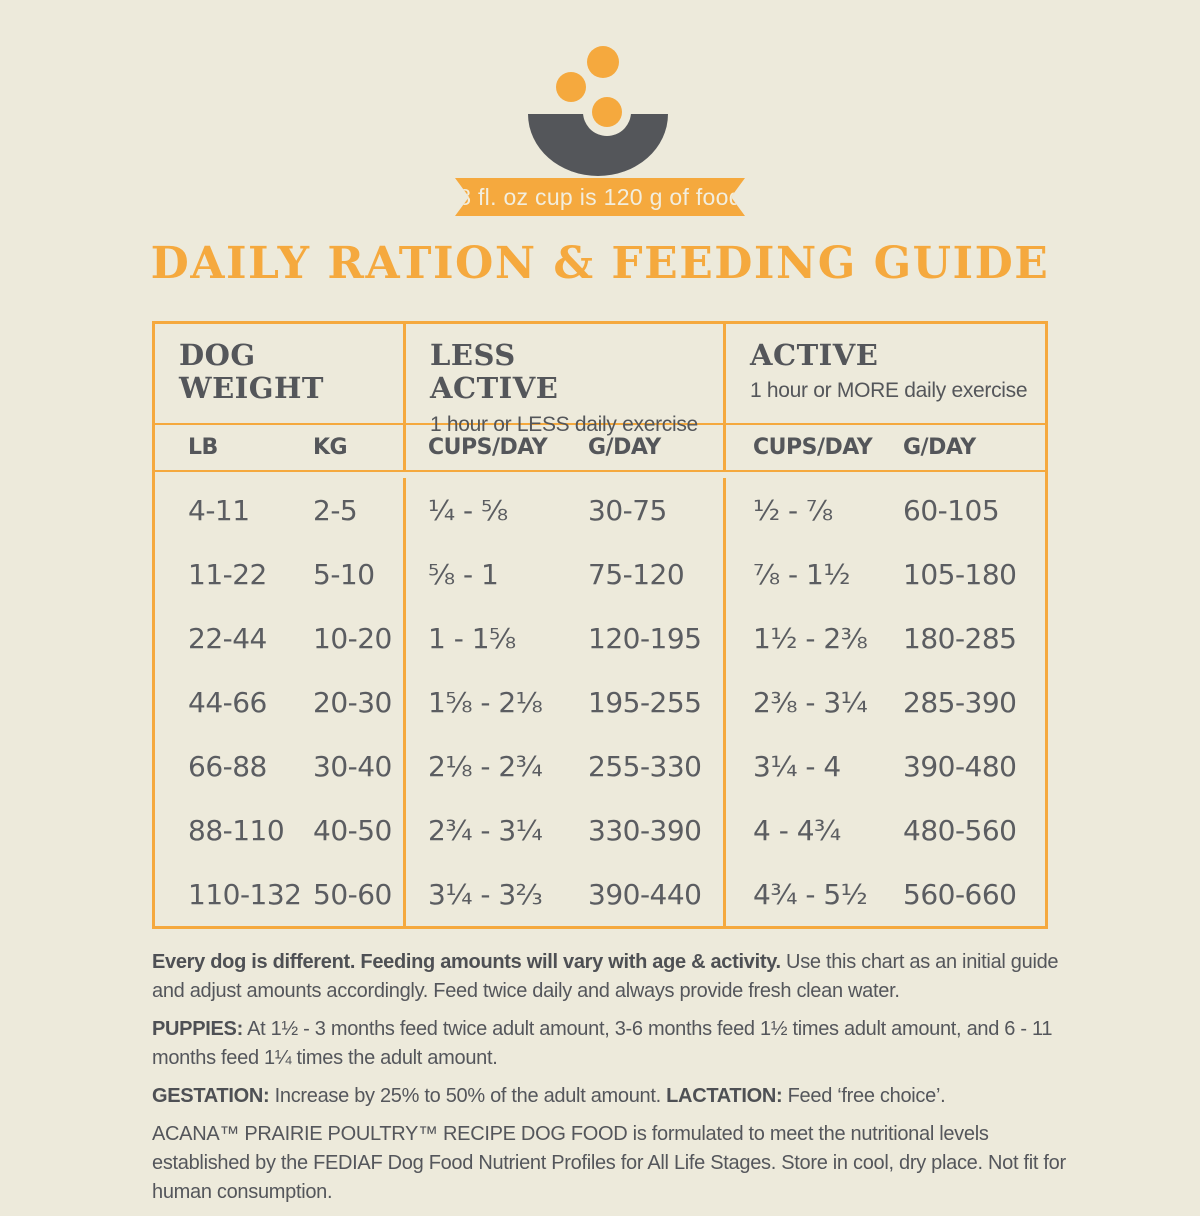  I want to click on cup-size-banner-text: 8 fl. oz cup is 120 g of food, so click(600, 196).